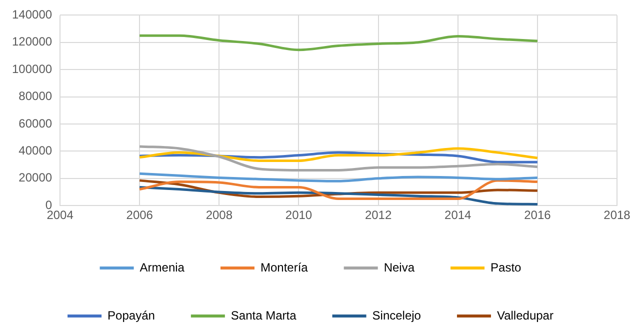  I want to click on legend-label: Popayán, so click(131, 315).